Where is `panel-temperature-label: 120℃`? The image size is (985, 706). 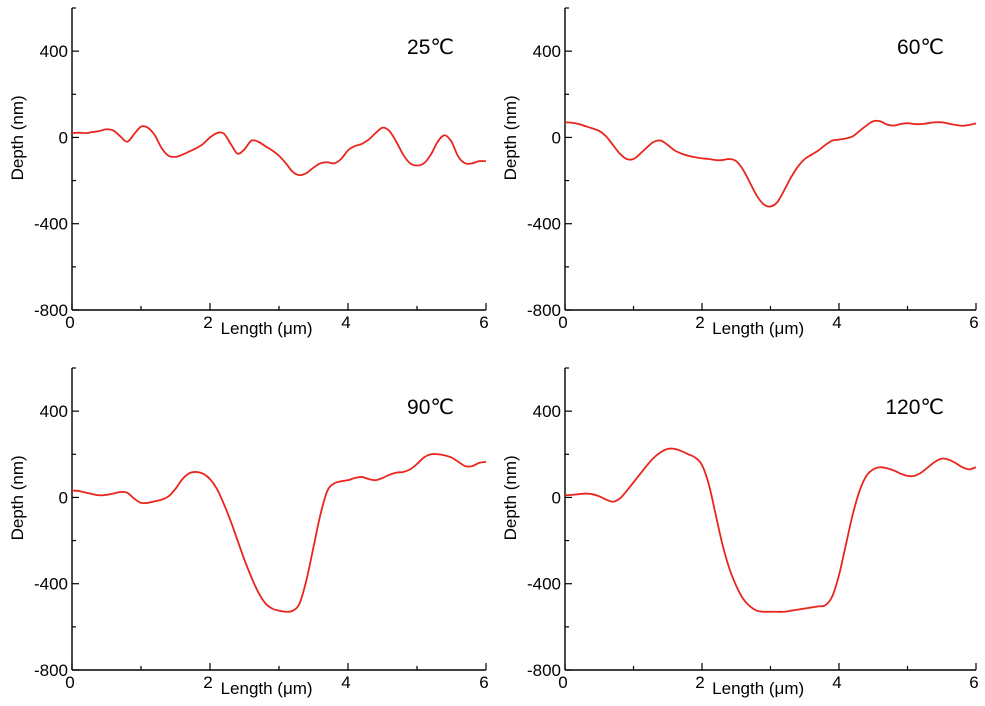
panel-temperature-label: 120℃ is located at coordinates (914, 407).